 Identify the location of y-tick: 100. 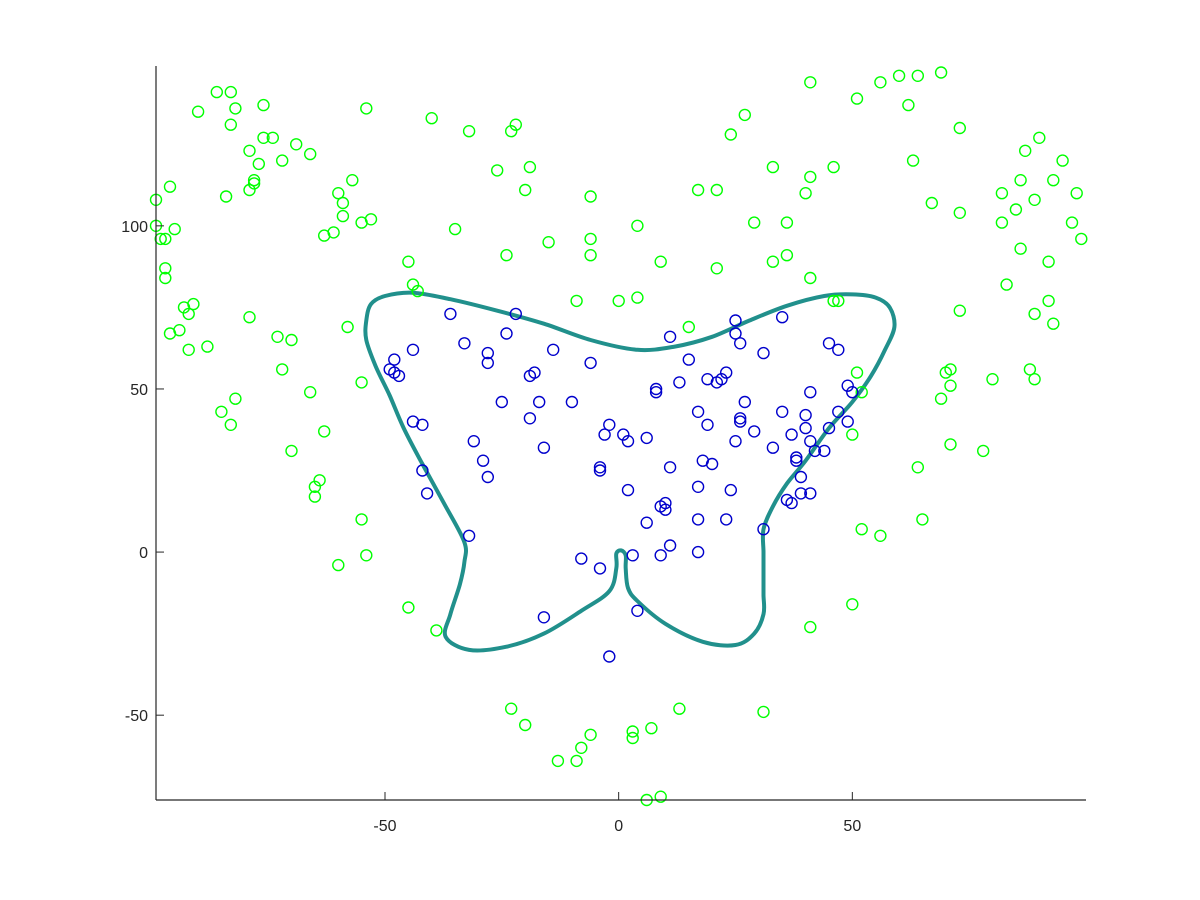
(142, 227).